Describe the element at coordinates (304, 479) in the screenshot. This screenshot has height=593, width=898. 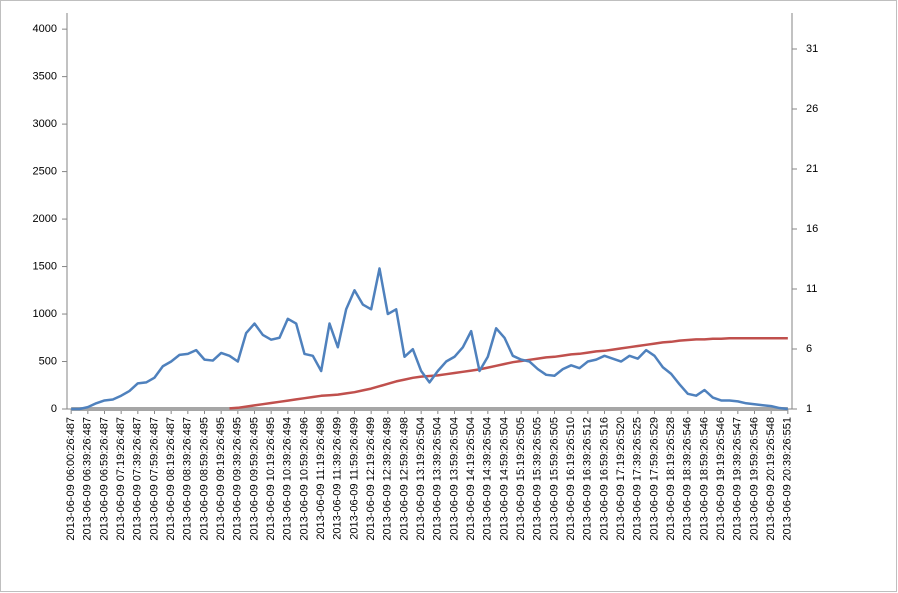
I see `x-tick-label: 2013-06-09 10:59:26:496` at that location.